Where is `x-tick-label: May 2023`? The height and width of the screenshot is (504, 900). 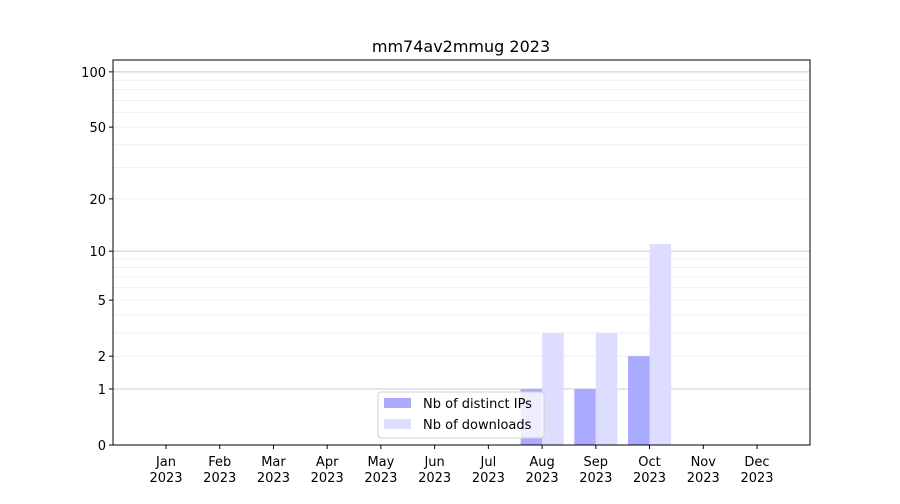
x-tick-label: May 2023 is located at coordinates (380, 470).